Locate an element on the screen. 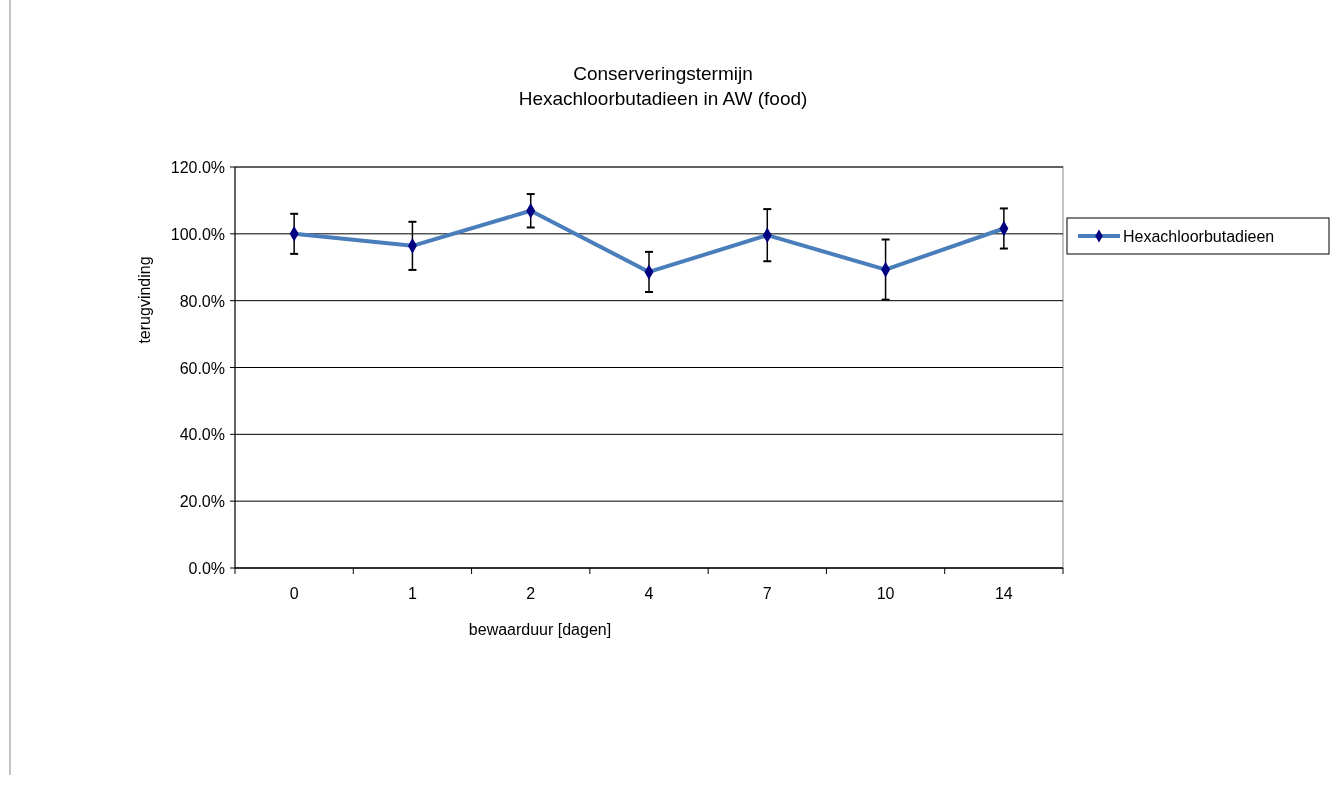  x-tick-label: 1 is located at coordinates (412, 593).